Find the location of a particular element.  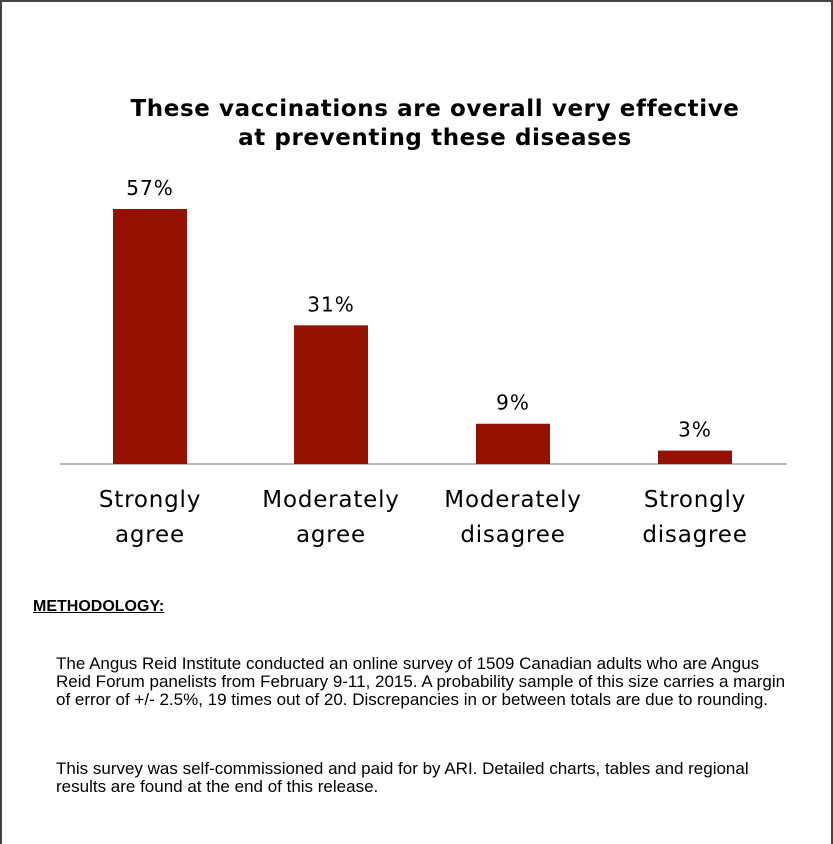

category-label-2-line-1: Moderately is located at coordinates (330, 500).